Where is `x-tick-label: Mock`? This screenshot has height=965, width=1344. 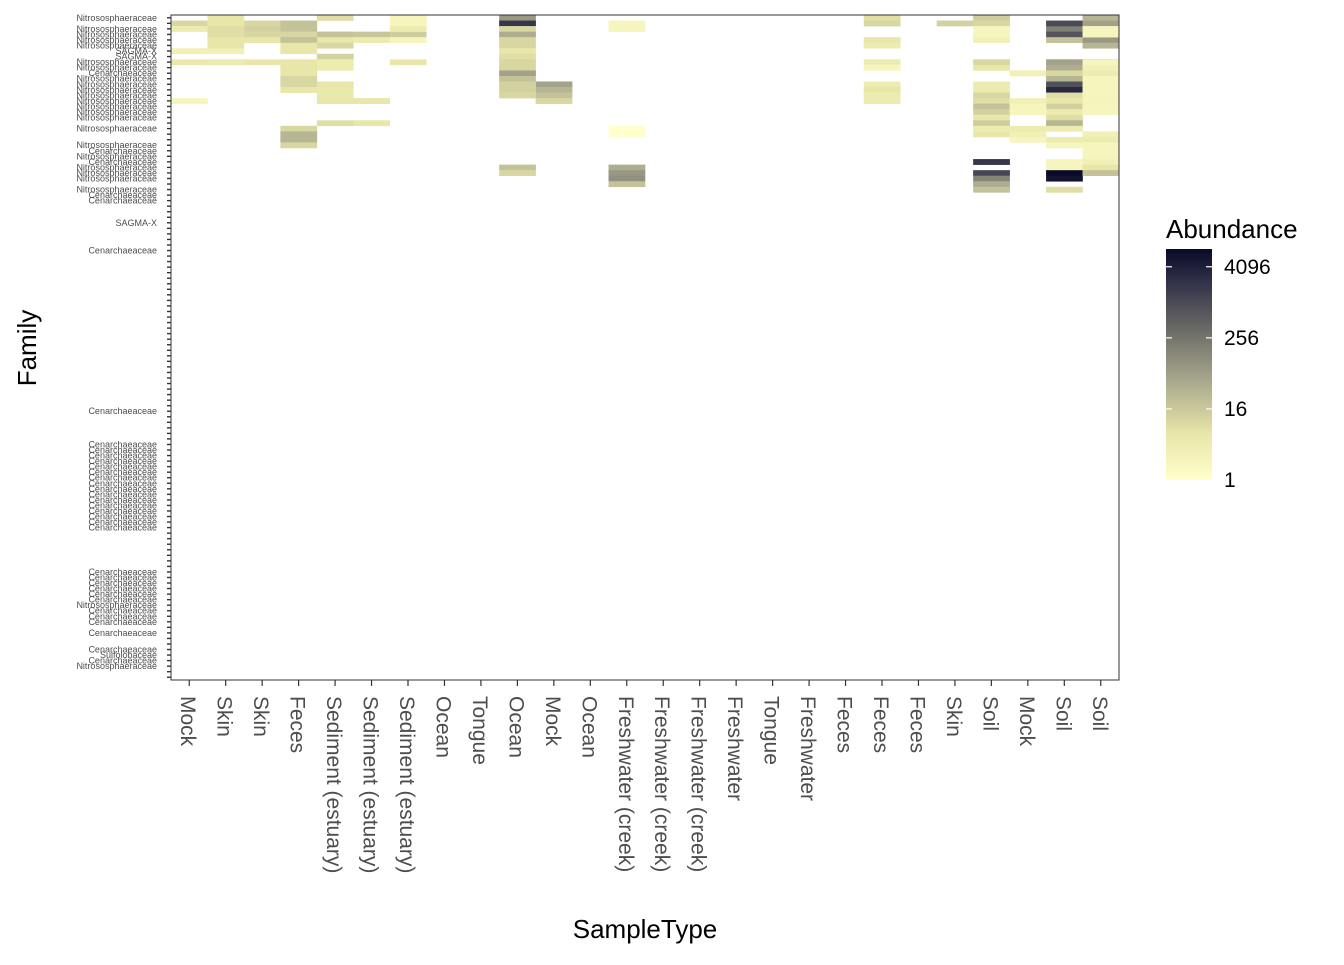
x-tick-label: Mock is located at coordinates (552, 721).